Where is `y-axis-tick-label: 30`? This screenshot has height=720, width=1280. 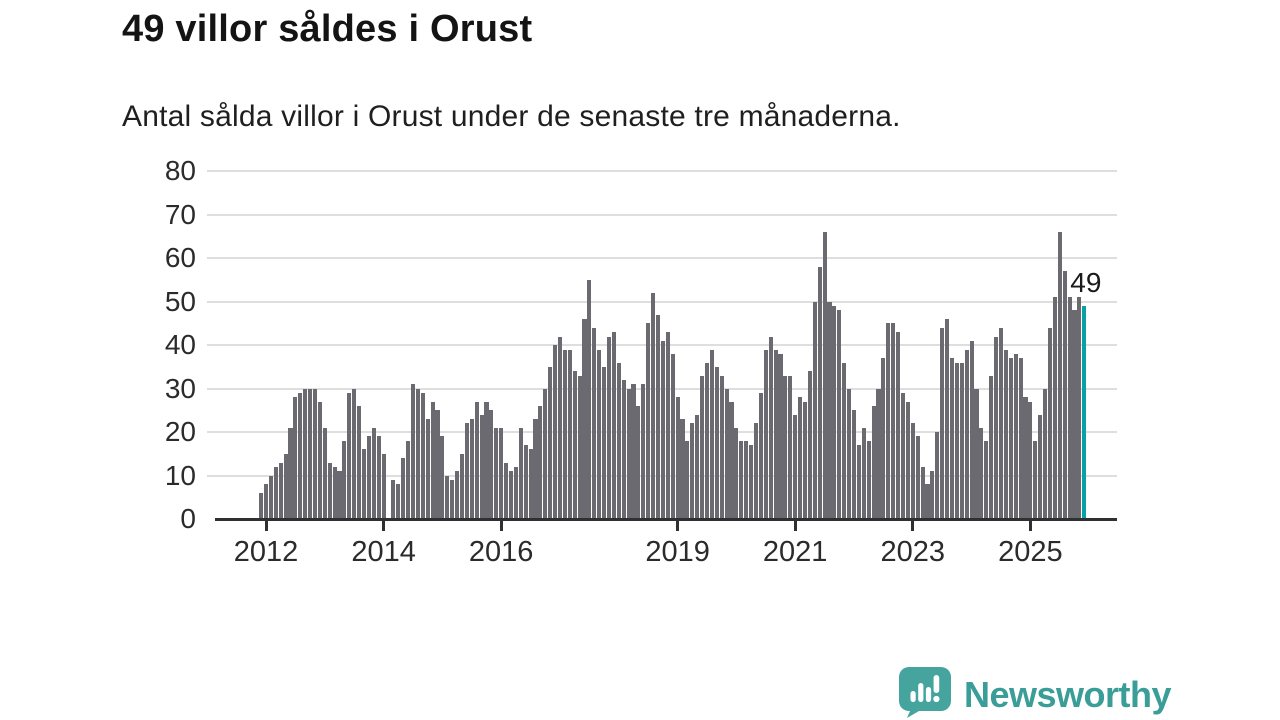 y-axis-tick-label: 30 is located at coordinates (180, 388).